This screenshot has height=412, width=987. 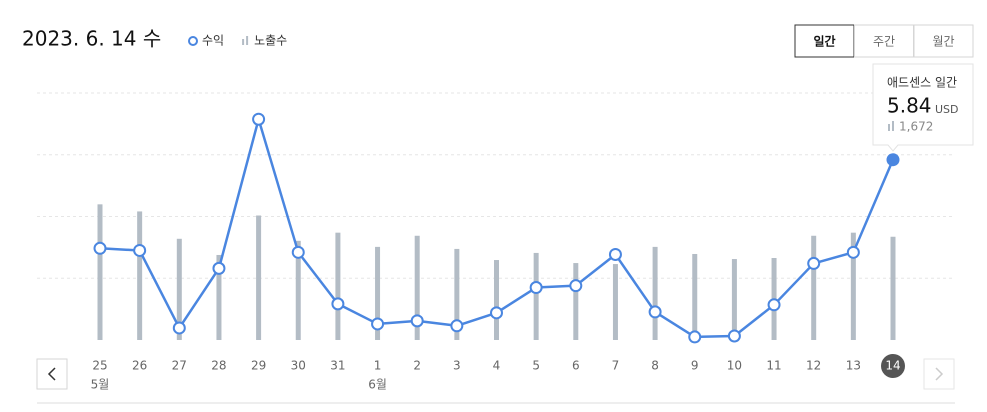 I want to click on month-label: 6월, so click(x=377, y=385).